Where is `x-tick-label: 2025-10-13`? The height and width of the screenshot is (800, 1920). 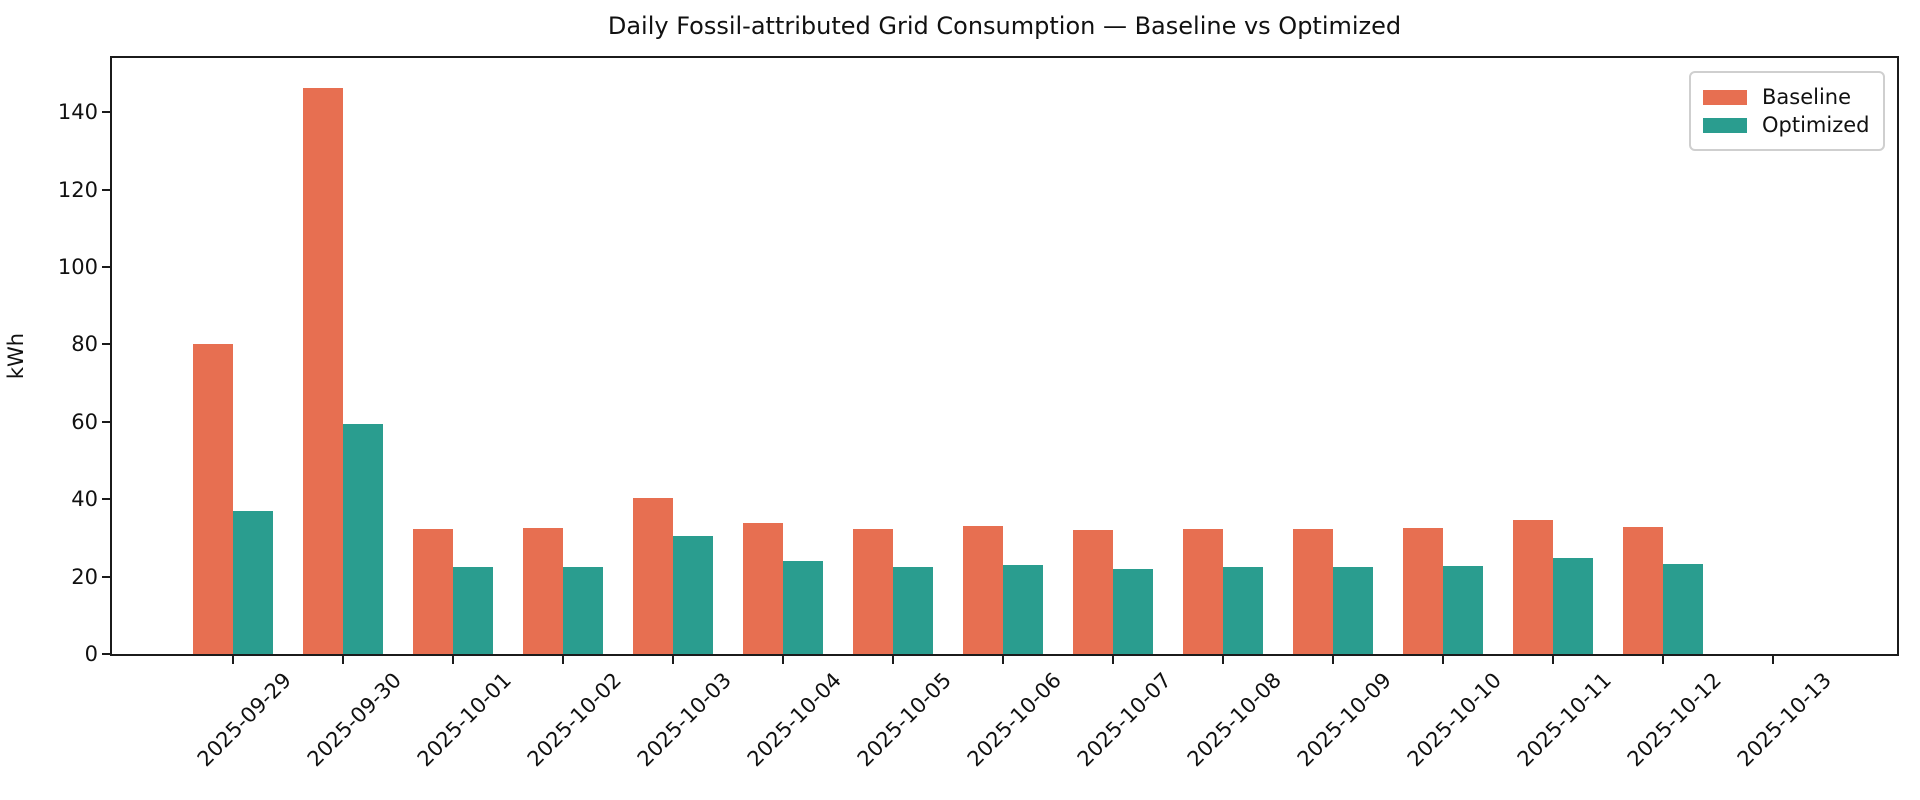 x-tick-label: 2025-10-13 is located at coordinates (1784, 720).